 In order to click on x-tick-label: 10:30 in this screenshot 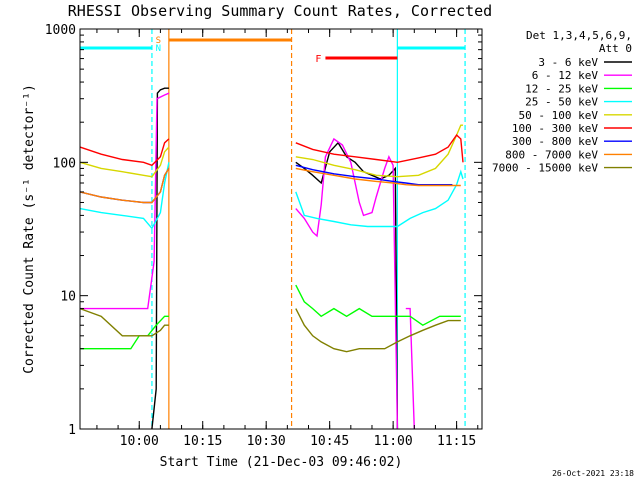, I will do `click(266, 441)`.